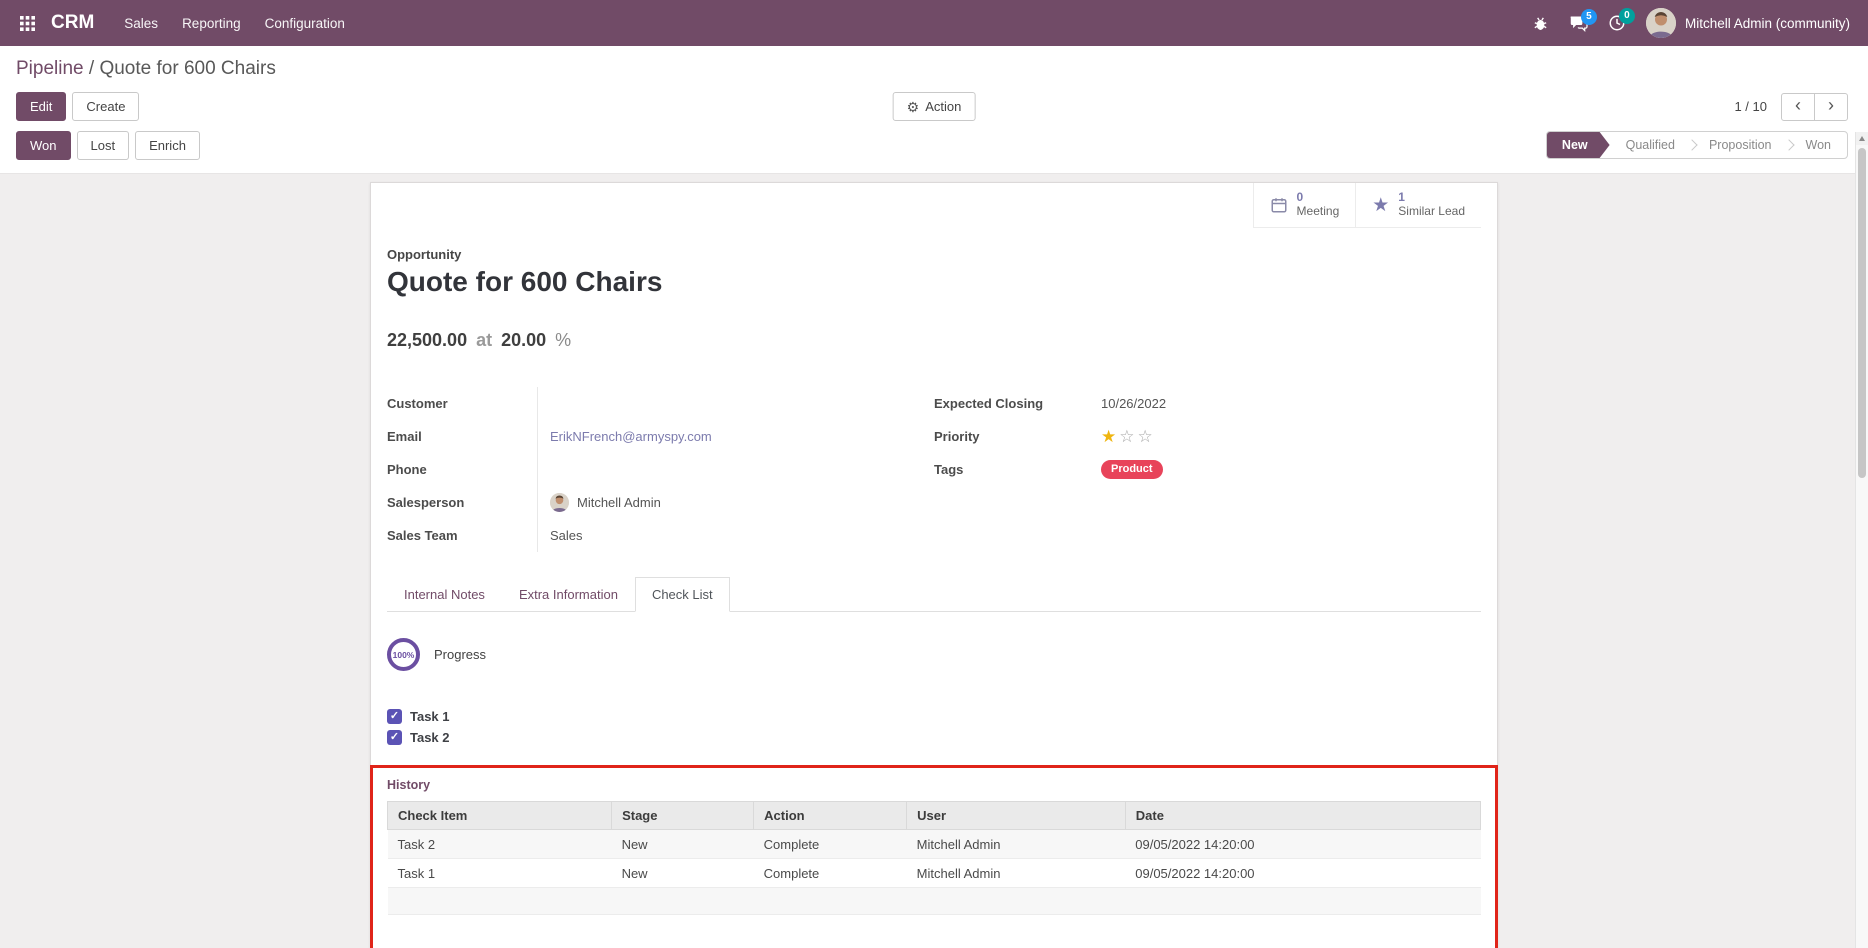 Image resolution: width=1868 pixels, height=948 pixels. I want to click on customer-label: Customer, so click(417, 403).